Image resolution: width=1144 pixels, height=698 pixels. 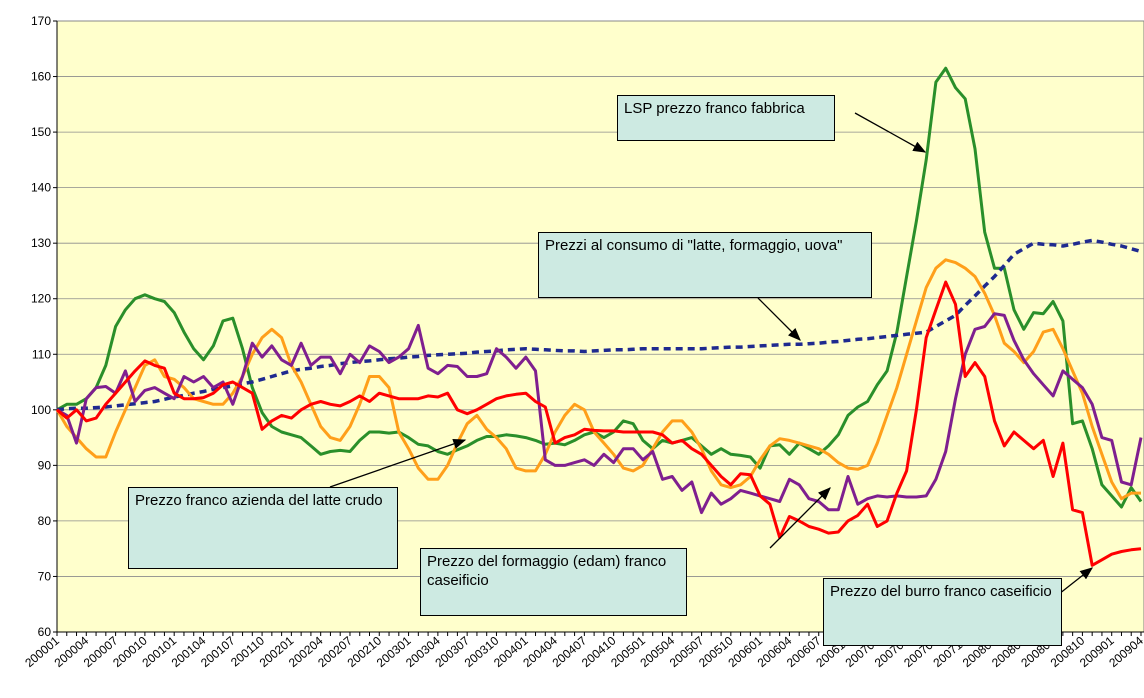 What do you see at coordinates (45, 576) in the screenshot?
I see `y-tick-label: 70` at bounding box center [45, 576].